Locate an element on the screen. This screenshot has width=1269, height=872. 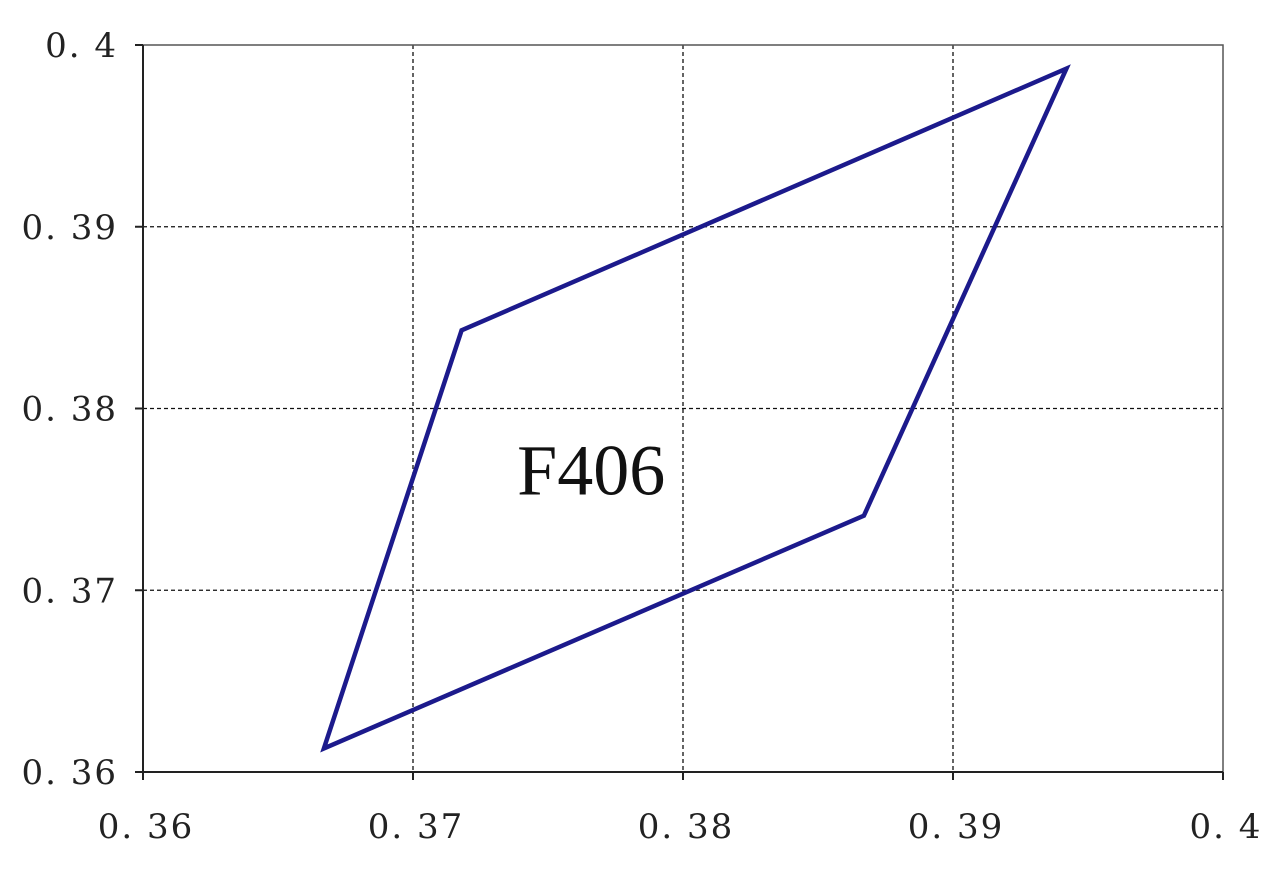
x-tick-label: 0. 39 is located at coordinates (956, 827).